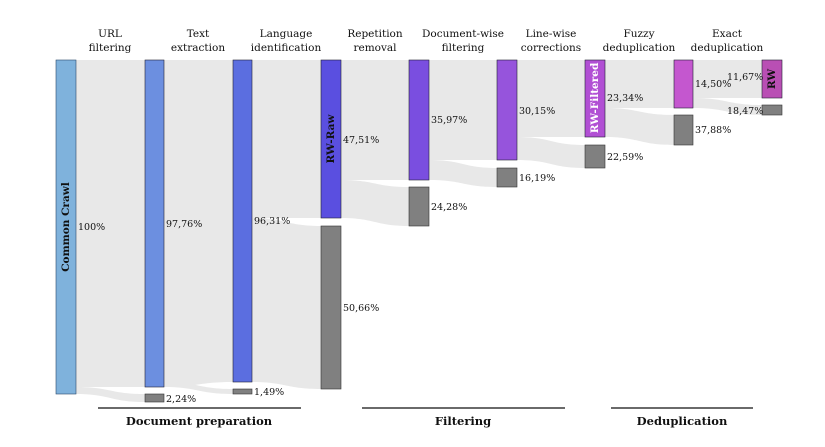 The width and height of the screenshot is (825, 447). I want to click on flow-fuzzy-to-exact-removed, so click(639, 126).